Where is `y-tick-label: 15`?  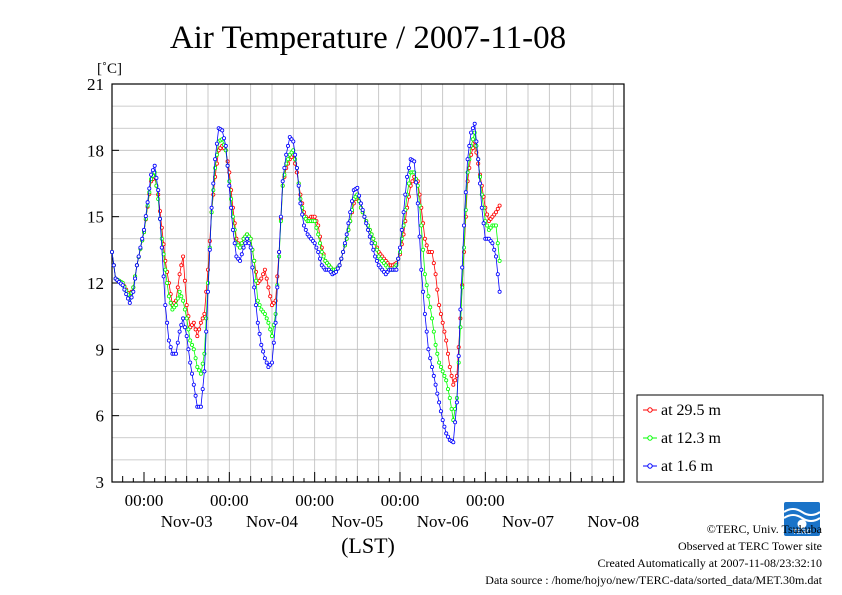
y-tick-label: 15 is located at coordinates (95, 217).